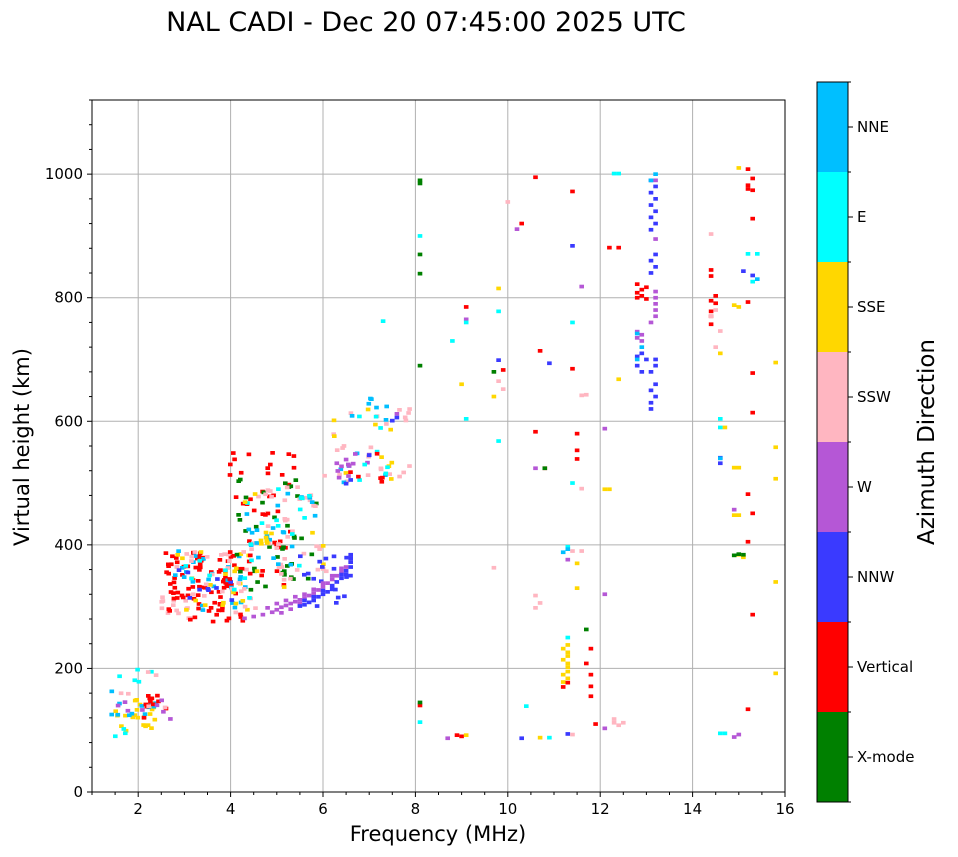 The height and width of the screenshot is (857, 958). What do you see at coordinates (832, 757) in the screenshot?
I see `colorbar-swatch-x-mode` at bounding box center [832, 757].